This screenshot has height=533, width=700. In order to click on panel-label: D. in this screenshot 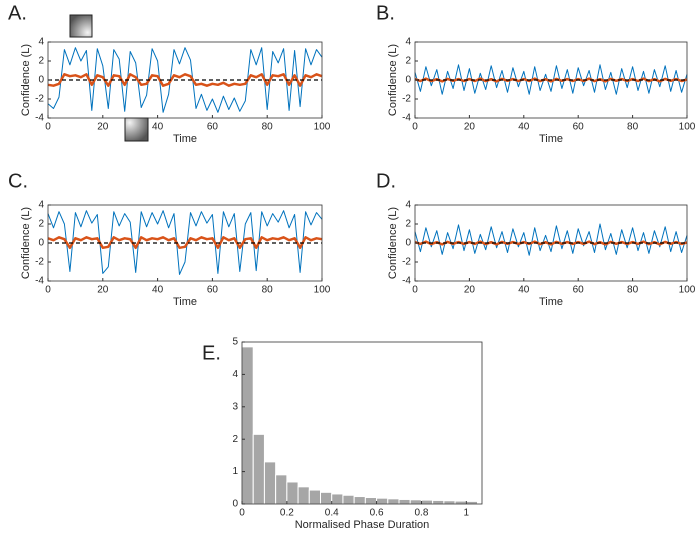, I will do `click(386, 181)`.